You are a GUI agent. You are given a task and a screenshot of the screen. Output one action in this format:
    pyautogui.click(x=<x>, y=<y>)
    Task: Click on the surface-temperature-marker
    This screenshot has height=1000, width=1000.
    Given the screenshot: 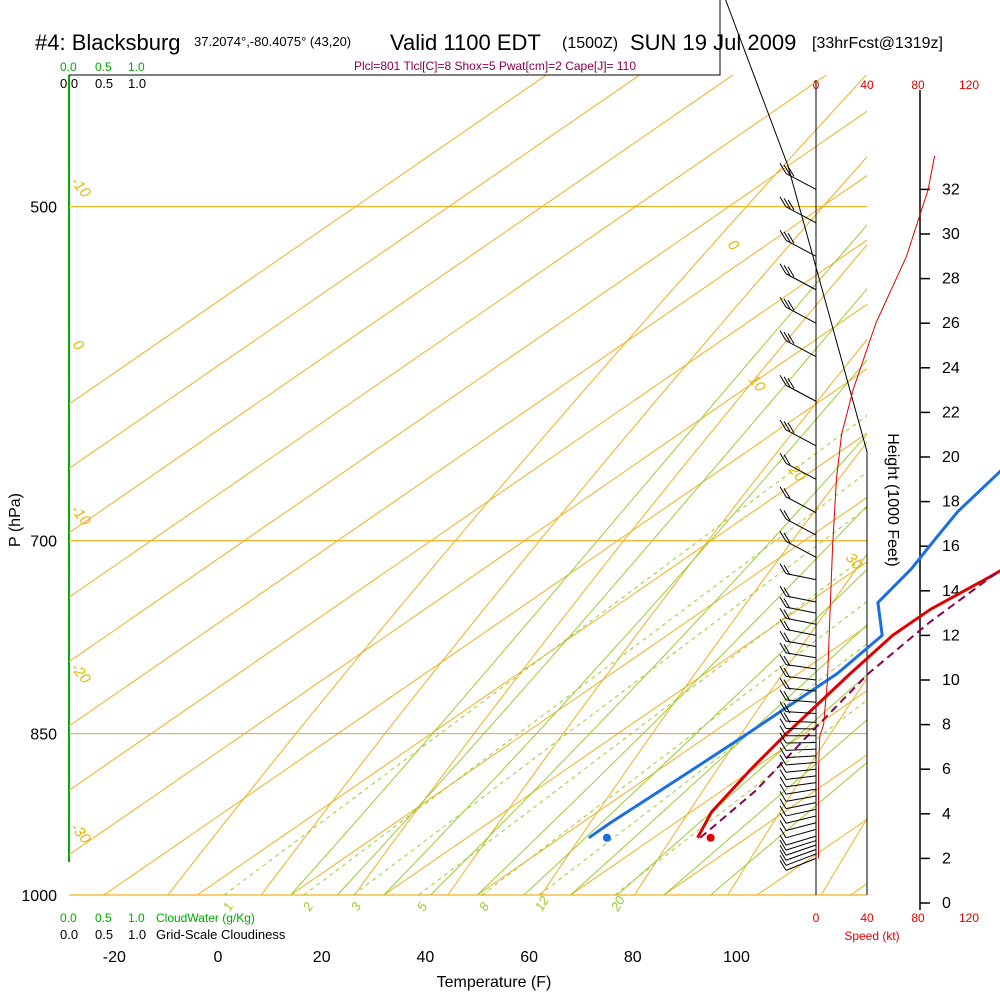 What is the action you would take?
    pyautogui.click(x=710, y=837)
    